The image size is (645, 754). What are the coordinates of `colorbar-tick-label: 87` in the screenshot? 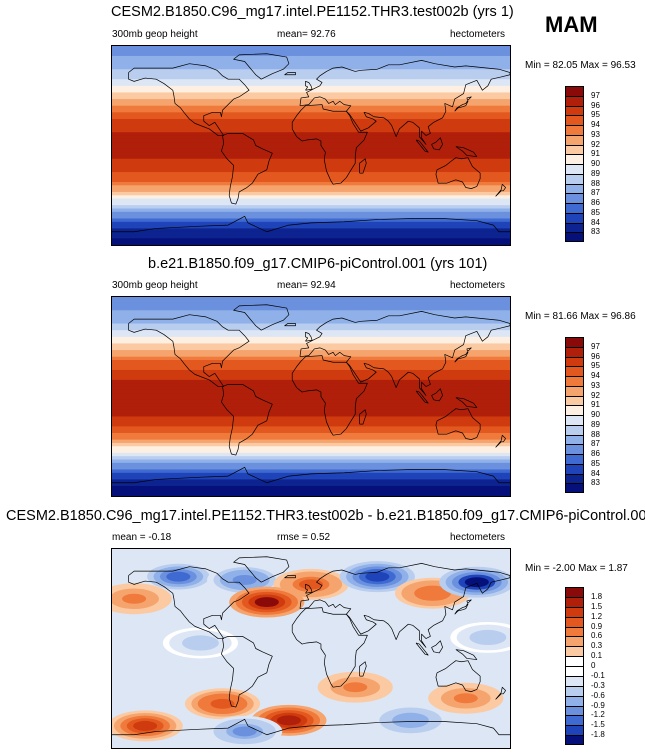 It's located at (595, 193).